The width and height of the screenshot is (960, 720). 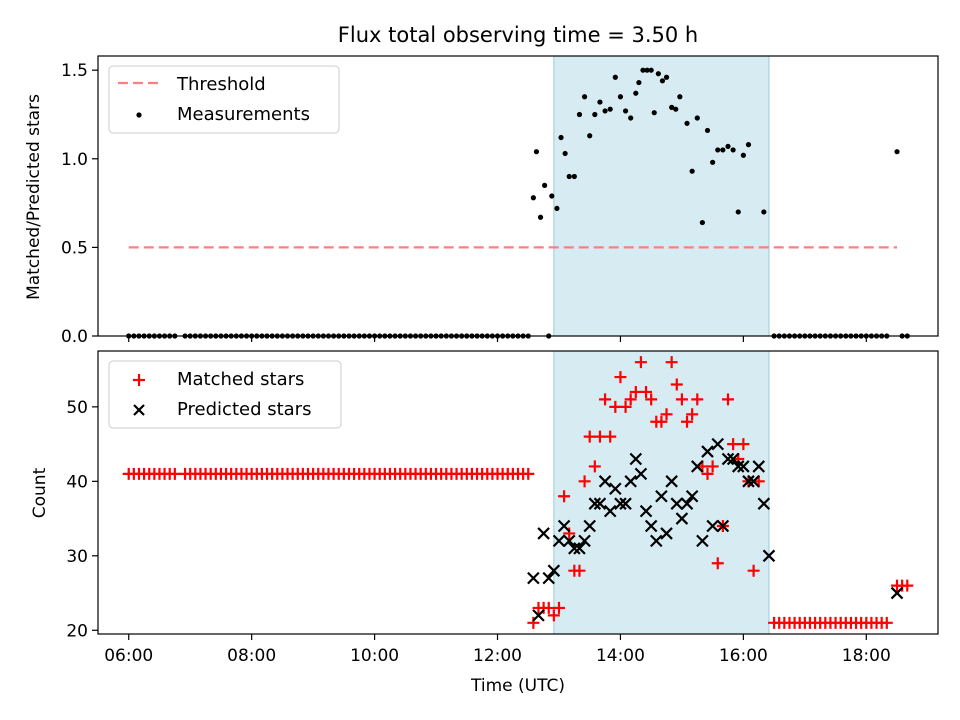 I want to click on x-tick-label: 06:00, so click(x=128, y=656).